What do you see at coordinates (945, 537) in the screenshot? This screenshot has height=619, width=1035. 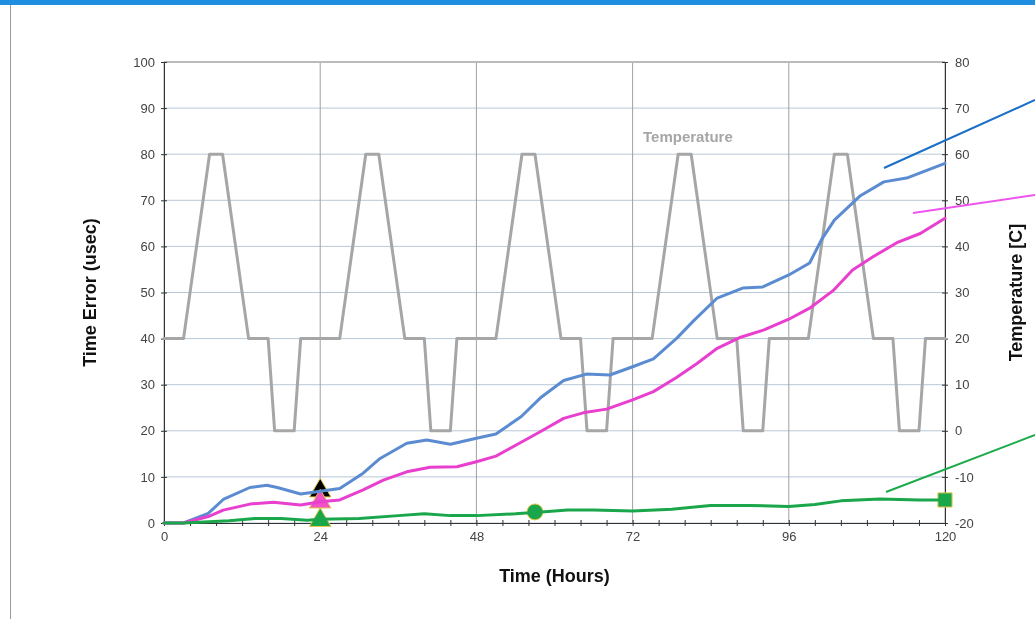 I see `x-tick-label: 120` at bounding box center [945, 537].